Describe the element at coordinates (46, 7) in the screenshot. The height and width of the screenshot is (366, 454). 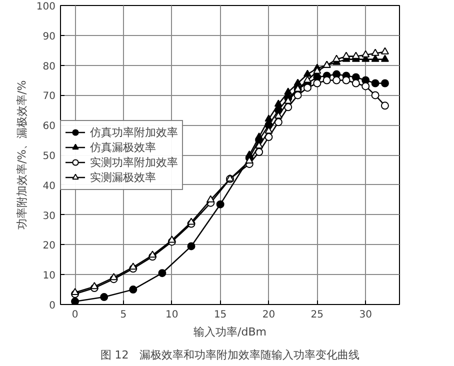
I see `y-tick-label: 100` at that location.